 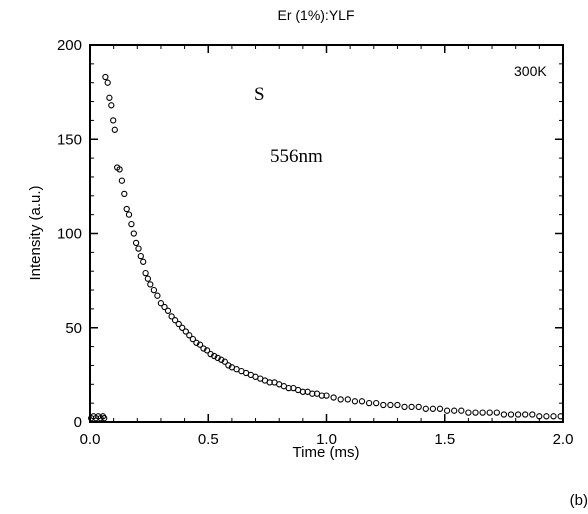 What do you see at coordinates (69, 45) in the screenshot?
I see `y-tick-label: 200` at bounding box center [69, 45].